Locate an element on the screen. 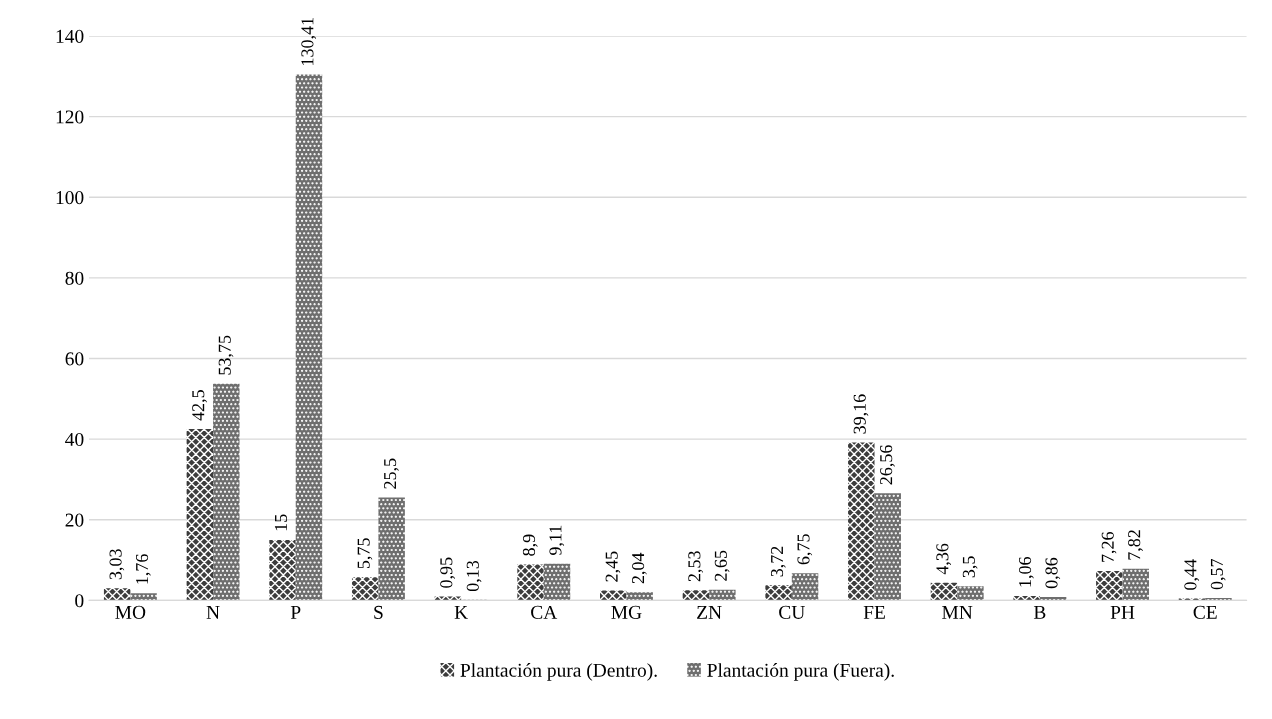 The image size is (1272, 719). data-label: 42,5 is located at coordinates (199, 405).